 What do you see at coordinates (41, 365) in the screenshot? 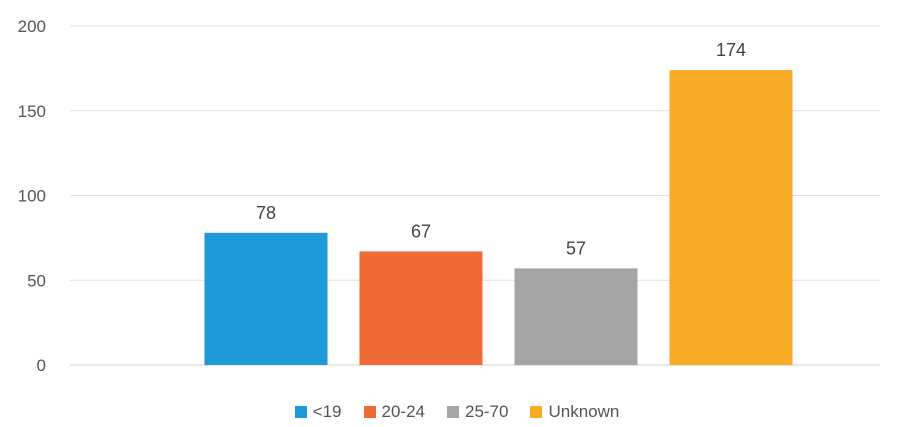
I see `y-tick-label: 0` at bounding box center [41, 365].